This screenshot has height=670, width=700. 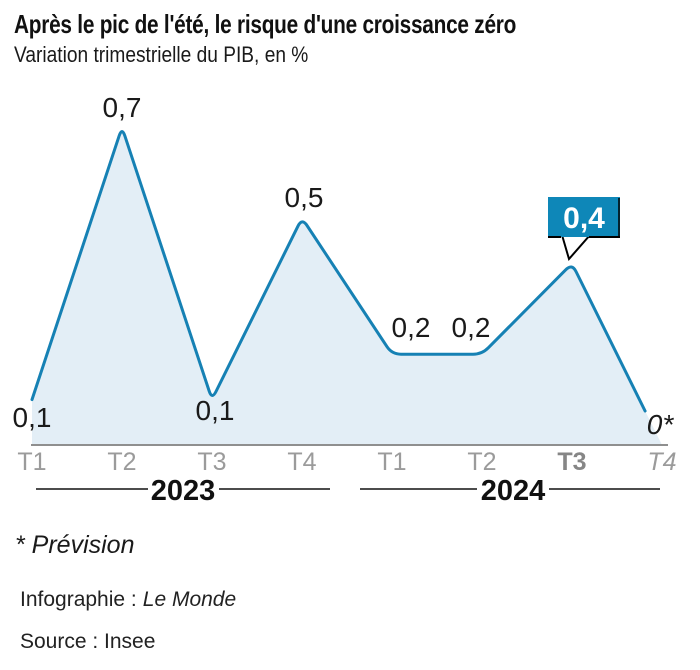 I want to click on forecast-footnote: * Prévision, so click(x=75, y=545).